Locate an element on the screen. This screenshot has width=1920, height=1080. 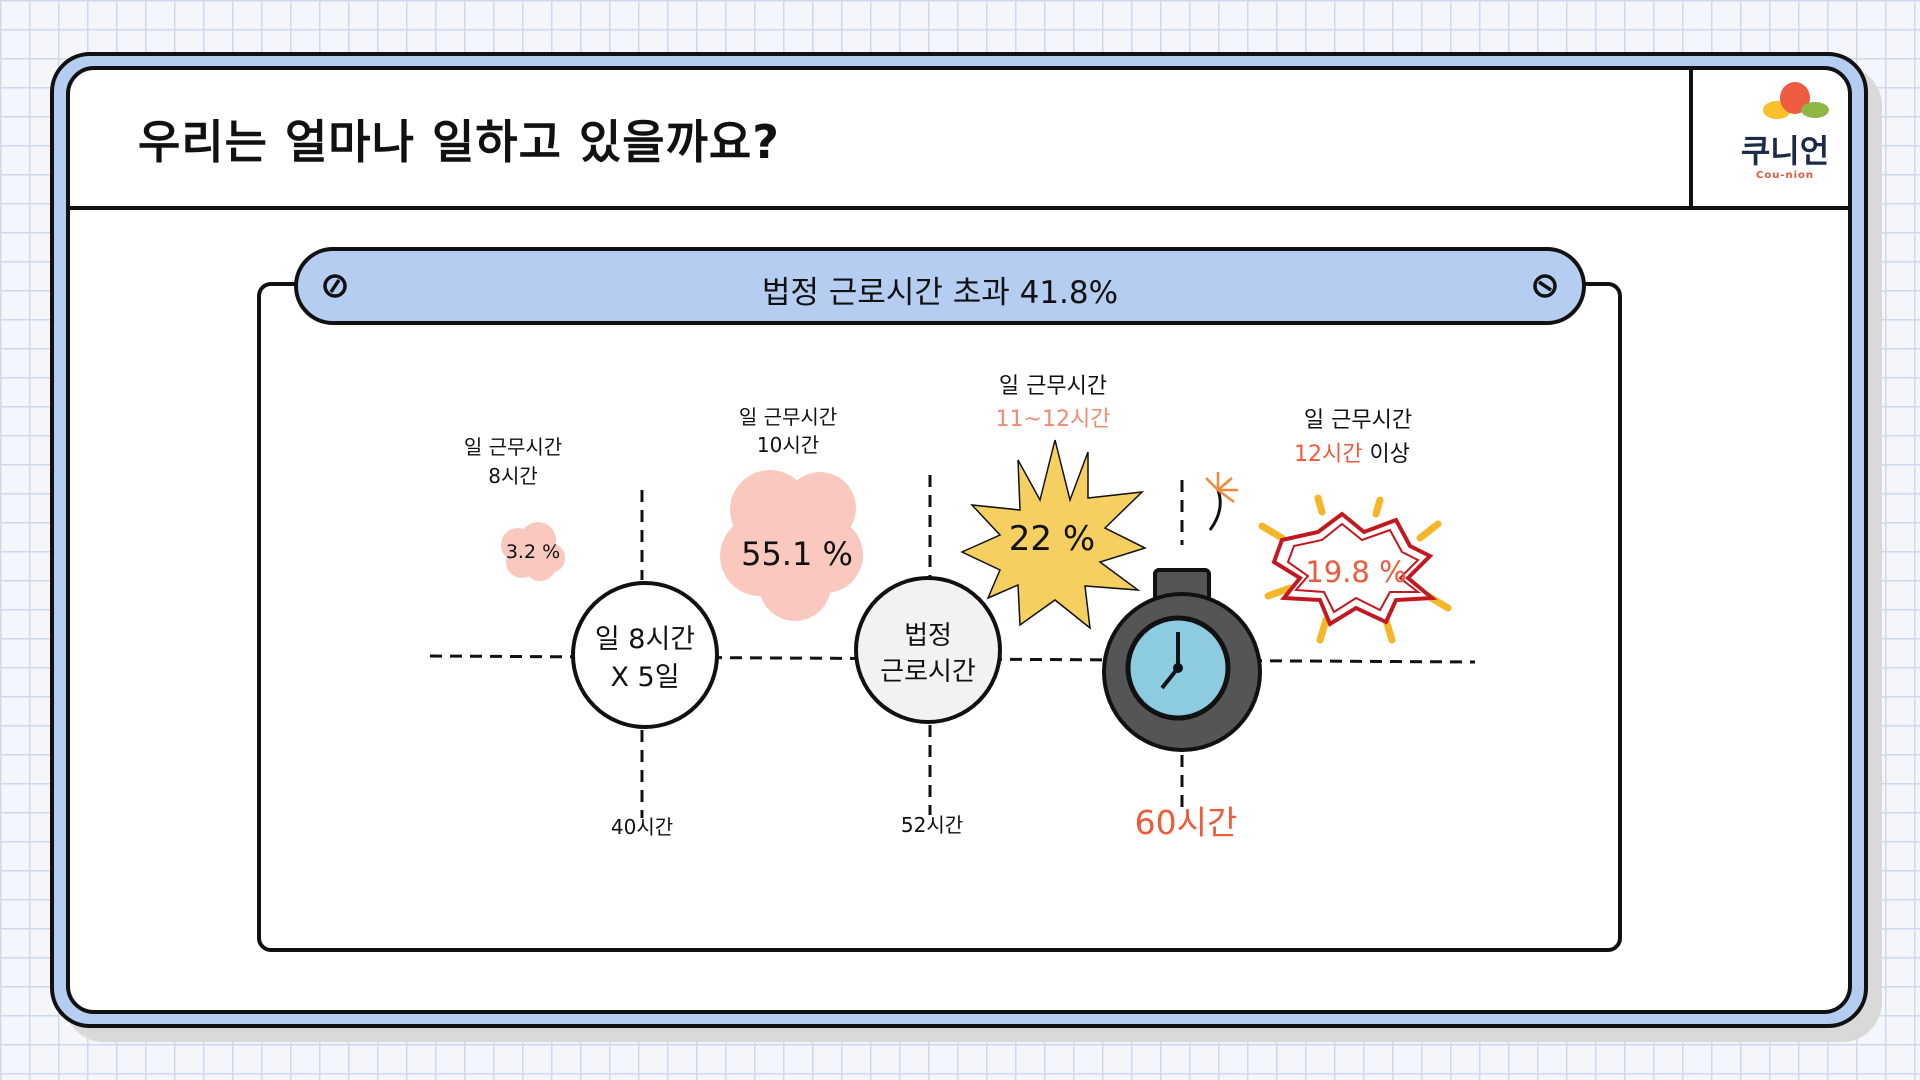
brand-logo: 쿠니언 Cou-nion is located at coordinates (1785, 135).